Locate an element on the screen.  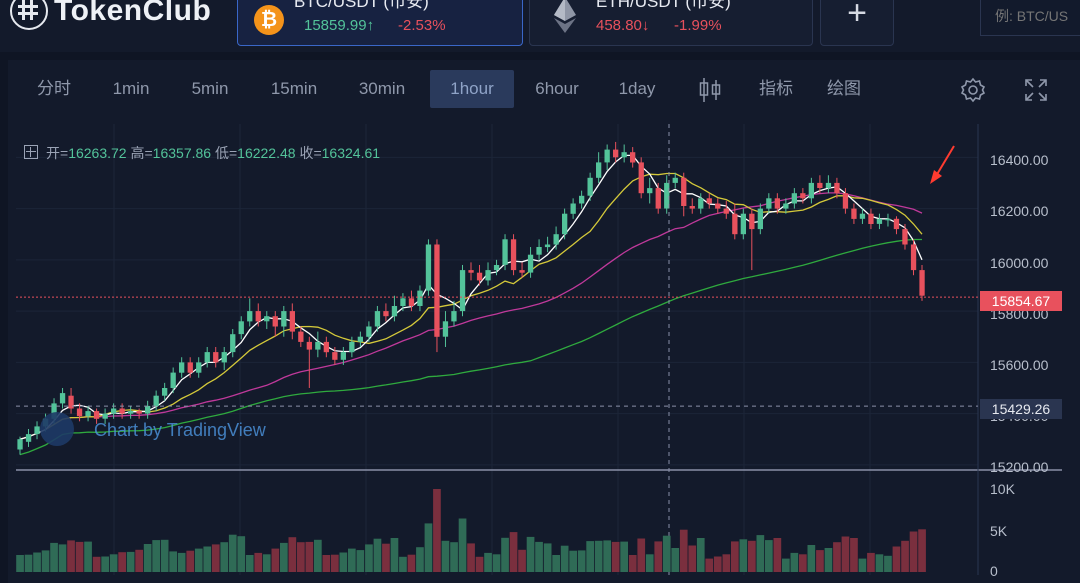
expand-icon is located at coordinates (31, 152).